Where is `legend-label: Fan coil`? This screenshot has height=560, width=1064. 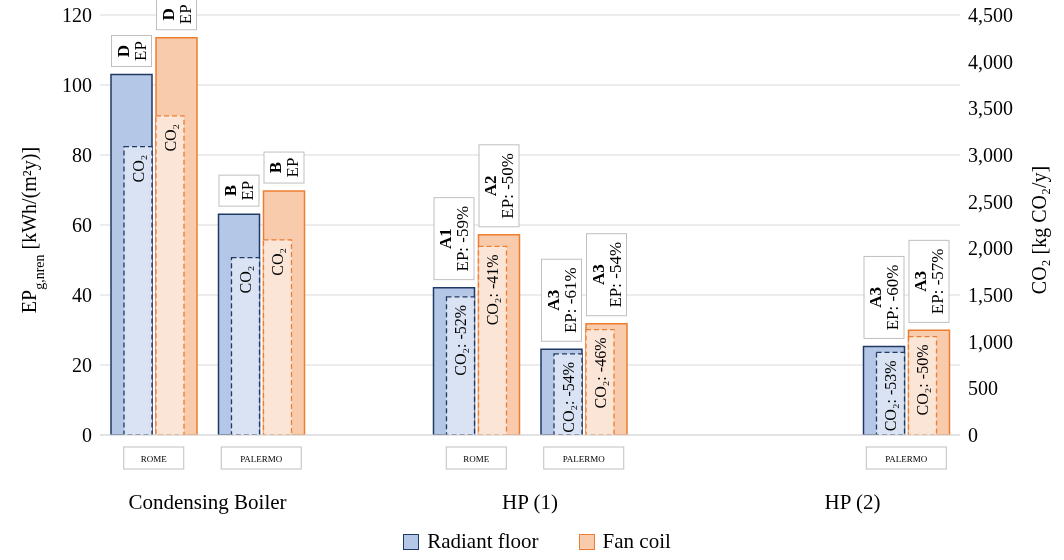
legend-label: Fan coil is located at coordinates (636, 541).